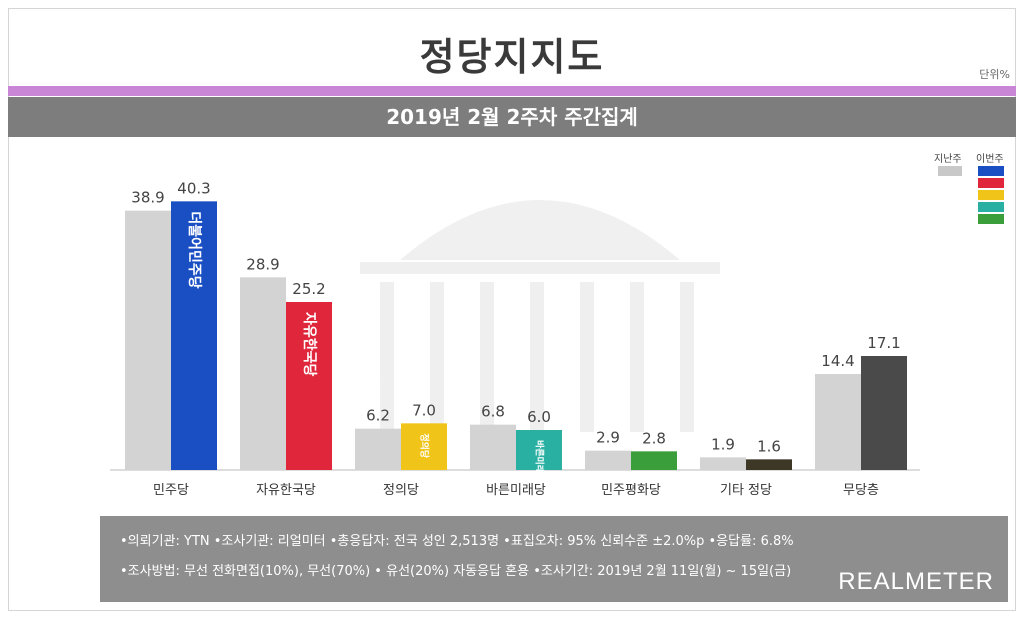 The width and height of the screenshot is (1024, 619). Describe the element at coordinates (512, 57) in the screenshot. I see `page-title: 정당지지도` at that location.